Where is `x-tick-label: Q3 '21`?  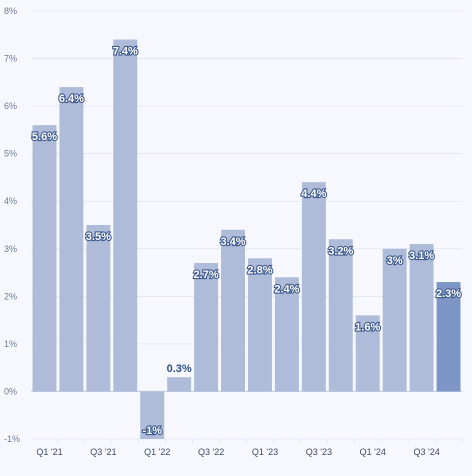
x-tick-label: Q3 '21 is located at coordinates (103, 452).